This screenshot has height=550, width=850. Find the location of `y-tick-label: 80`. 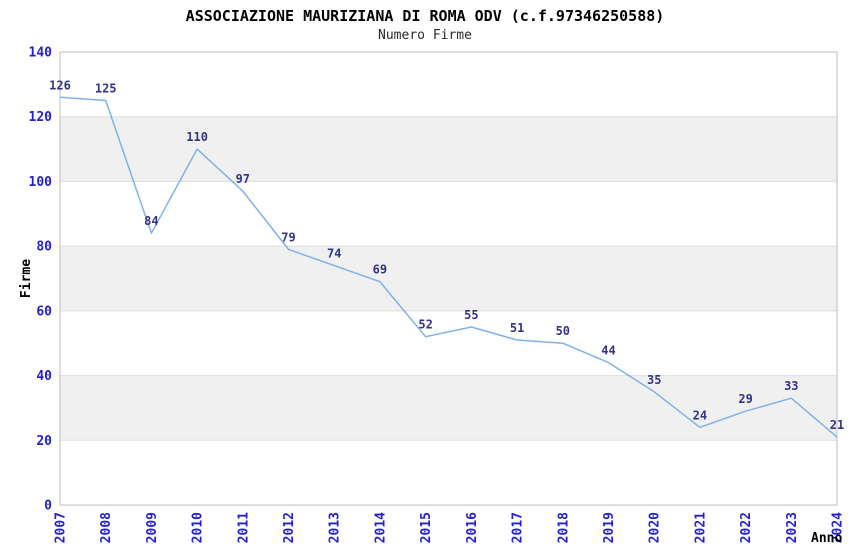

y-tick-label: 80 is located at coordinates (44, 247).